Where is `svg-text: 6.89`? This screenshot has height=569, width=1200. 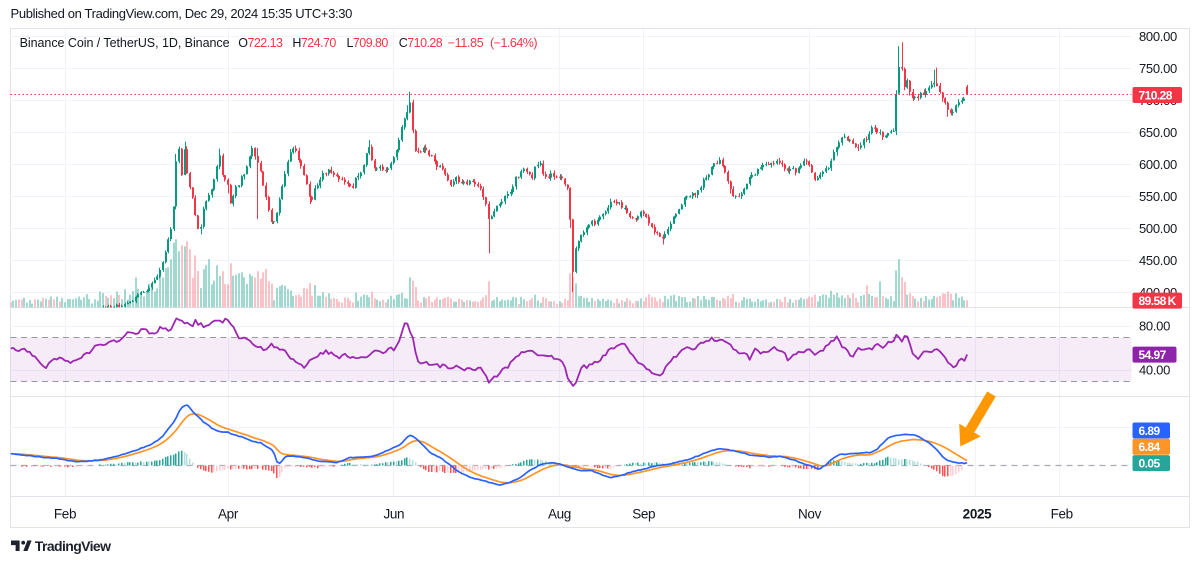 svg-text: 6.89 is located at coordinates (1150, 431).